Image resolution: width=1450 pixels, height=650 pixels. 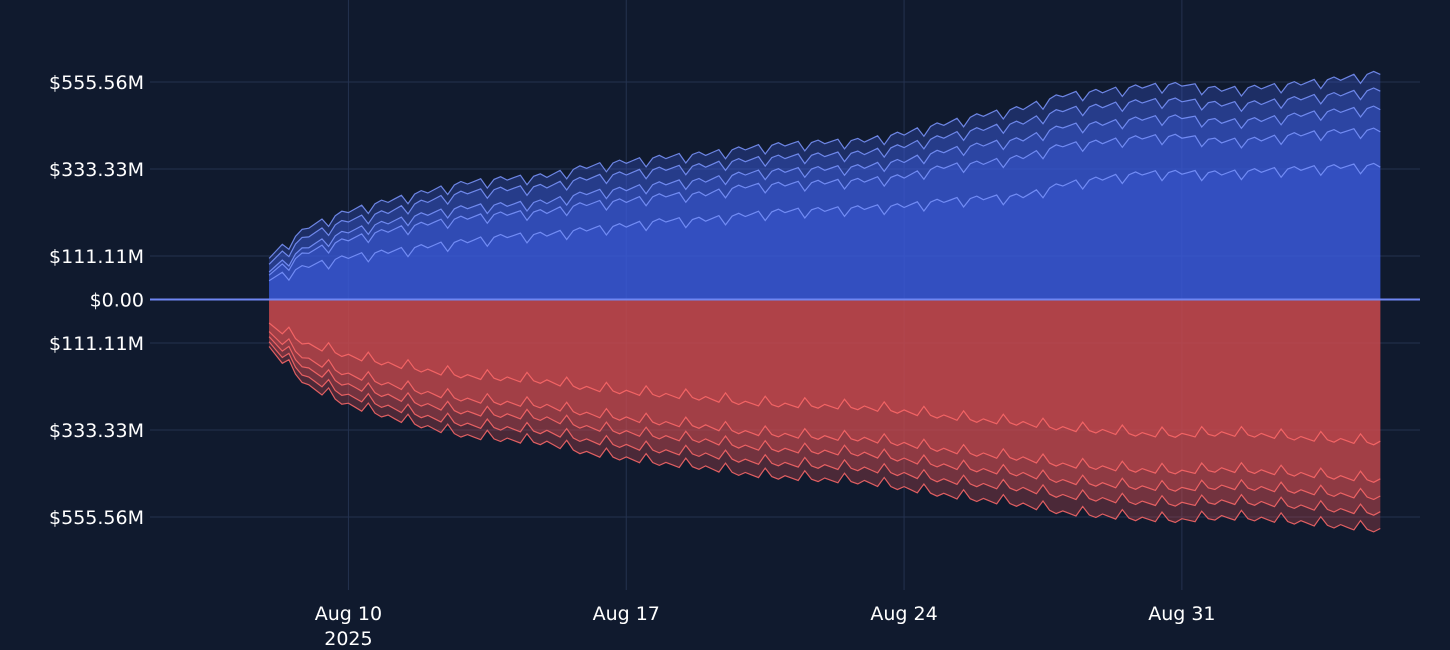 What do you see at coordinates (348, 614) in the screenshot?
I see `x-tick-label: Aug 10` at bounding box center [348, 614].